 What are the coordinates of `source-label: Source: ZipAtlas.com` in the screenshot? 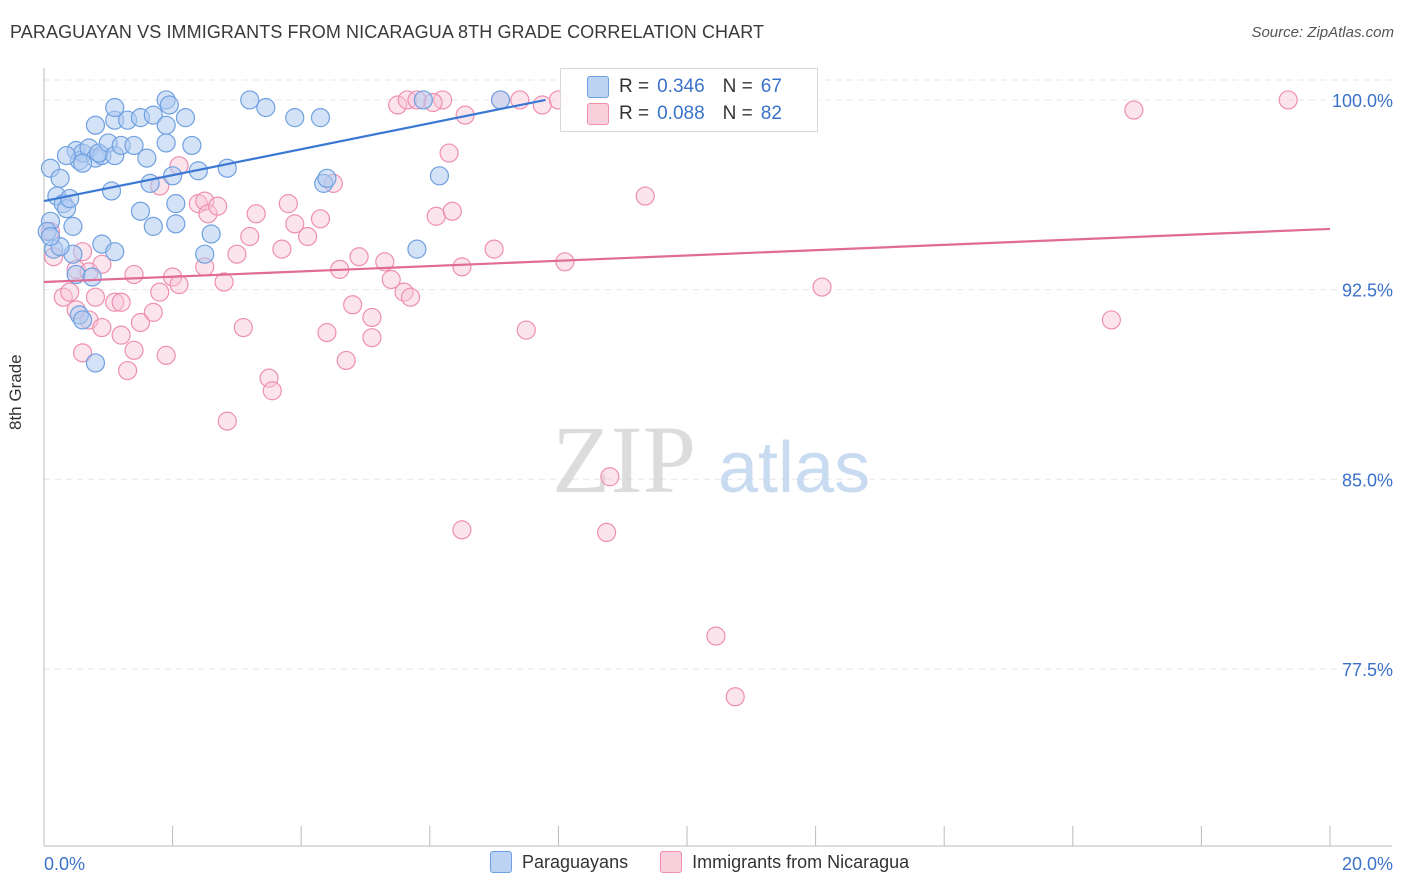 It's located at (1322, 32).